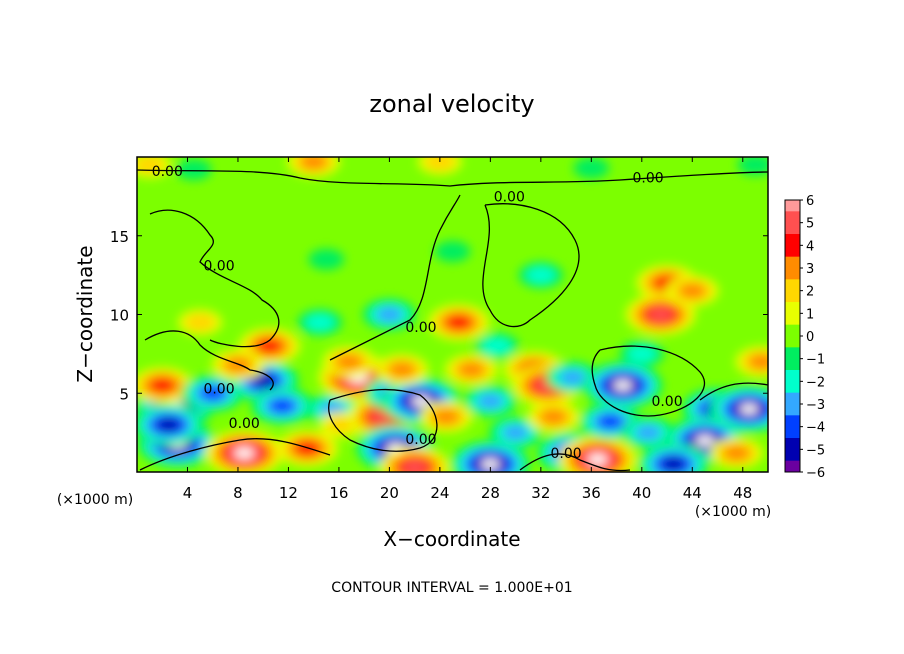  I want to click on x-tick-label: 28, so click(490, 493).